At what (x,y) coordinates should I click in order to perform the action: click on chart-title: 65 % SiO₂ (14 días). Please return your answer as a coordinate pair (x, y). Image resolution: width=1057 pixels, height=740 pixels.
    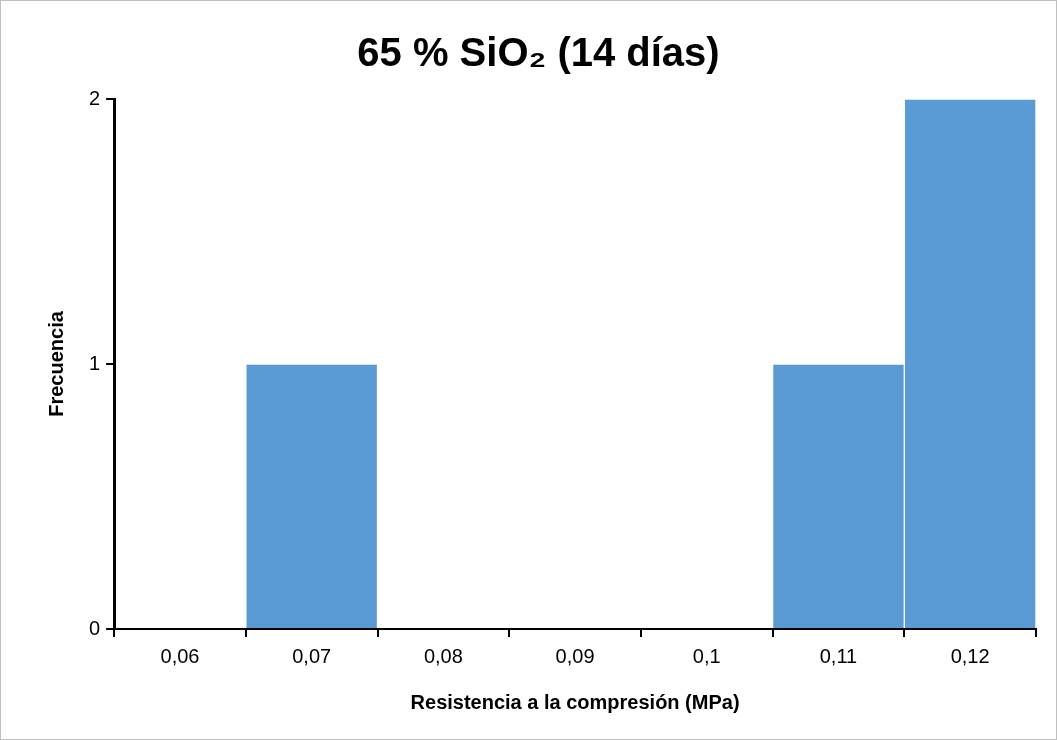
    Looking at the image, I should click on (538, 52).